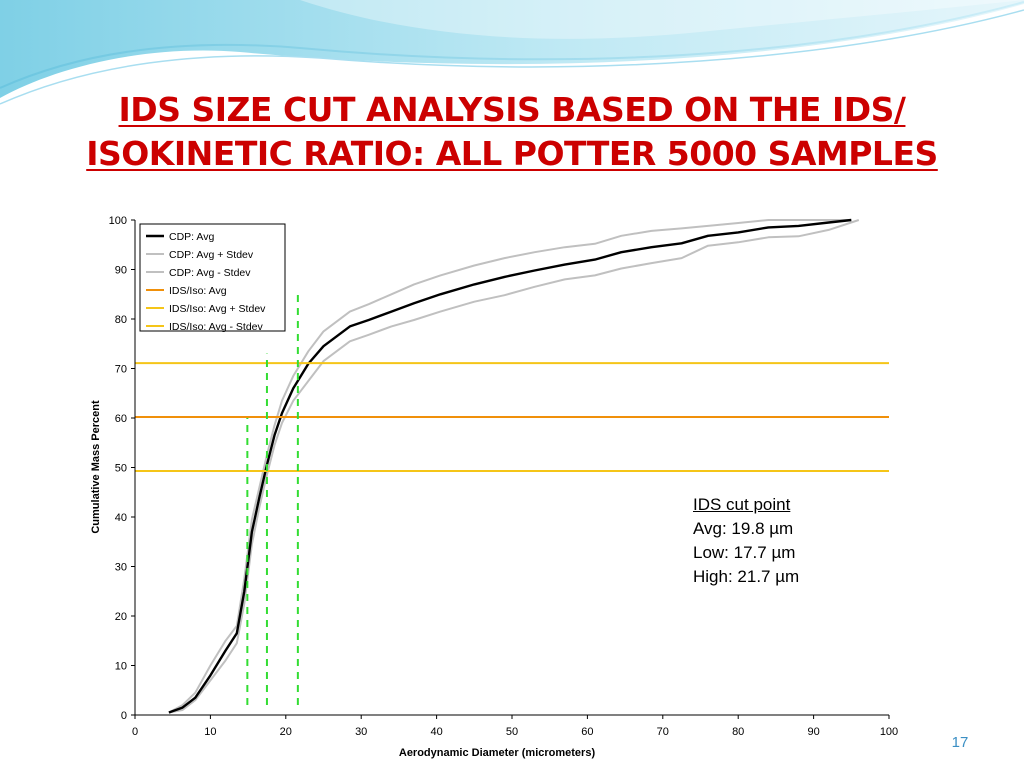  Describe the element at coordinates (217, 309) in the screenshot. I see `legend-label-4: IDS/Iso: Avg + Stdev` at that location.